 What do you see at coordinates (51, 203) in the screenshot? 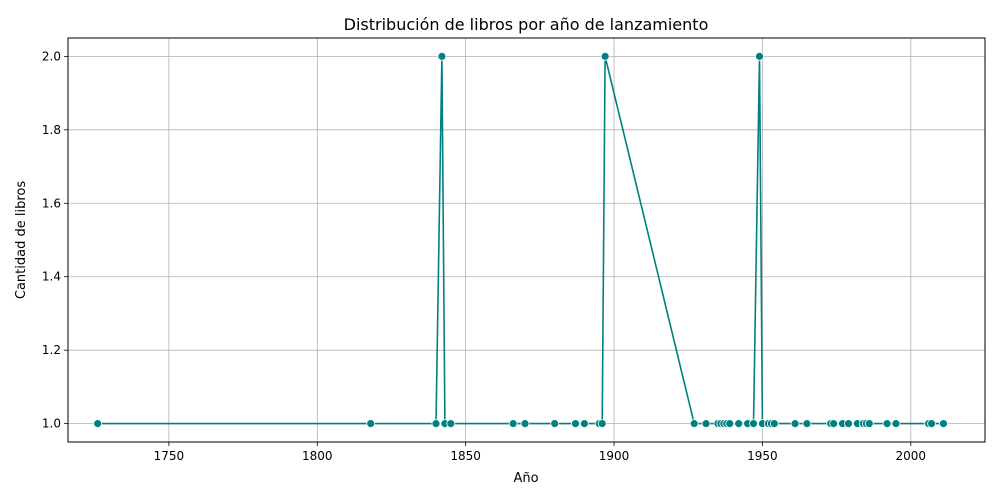
I see `y-tick-label: 1.6` at bounding box center [51, 203].